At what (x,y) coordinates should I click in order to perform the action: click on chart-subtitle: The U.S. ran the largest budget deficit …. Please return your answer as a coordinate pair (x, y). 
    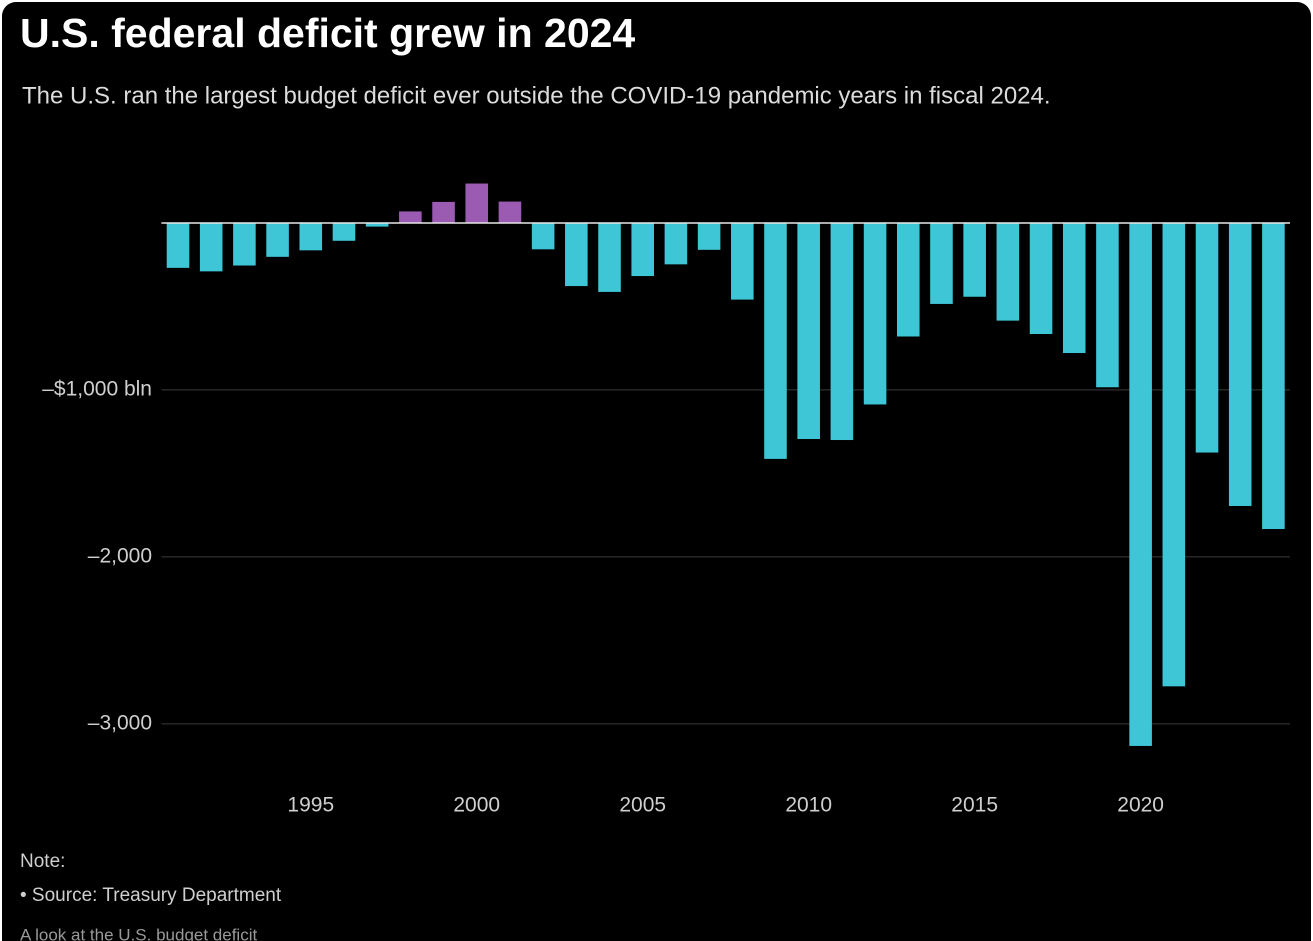
    Looking at the image, I should click on (536, 95).